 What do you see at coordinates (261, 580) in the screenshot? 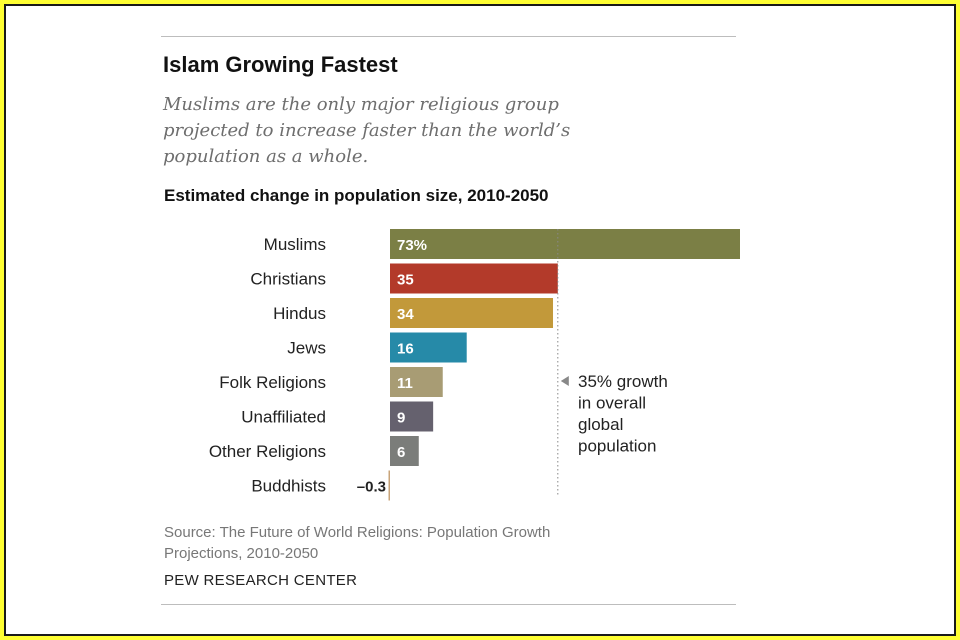
I see `brand-label: PEW RESEARCH CENTER` at bounding box center [261, 580].